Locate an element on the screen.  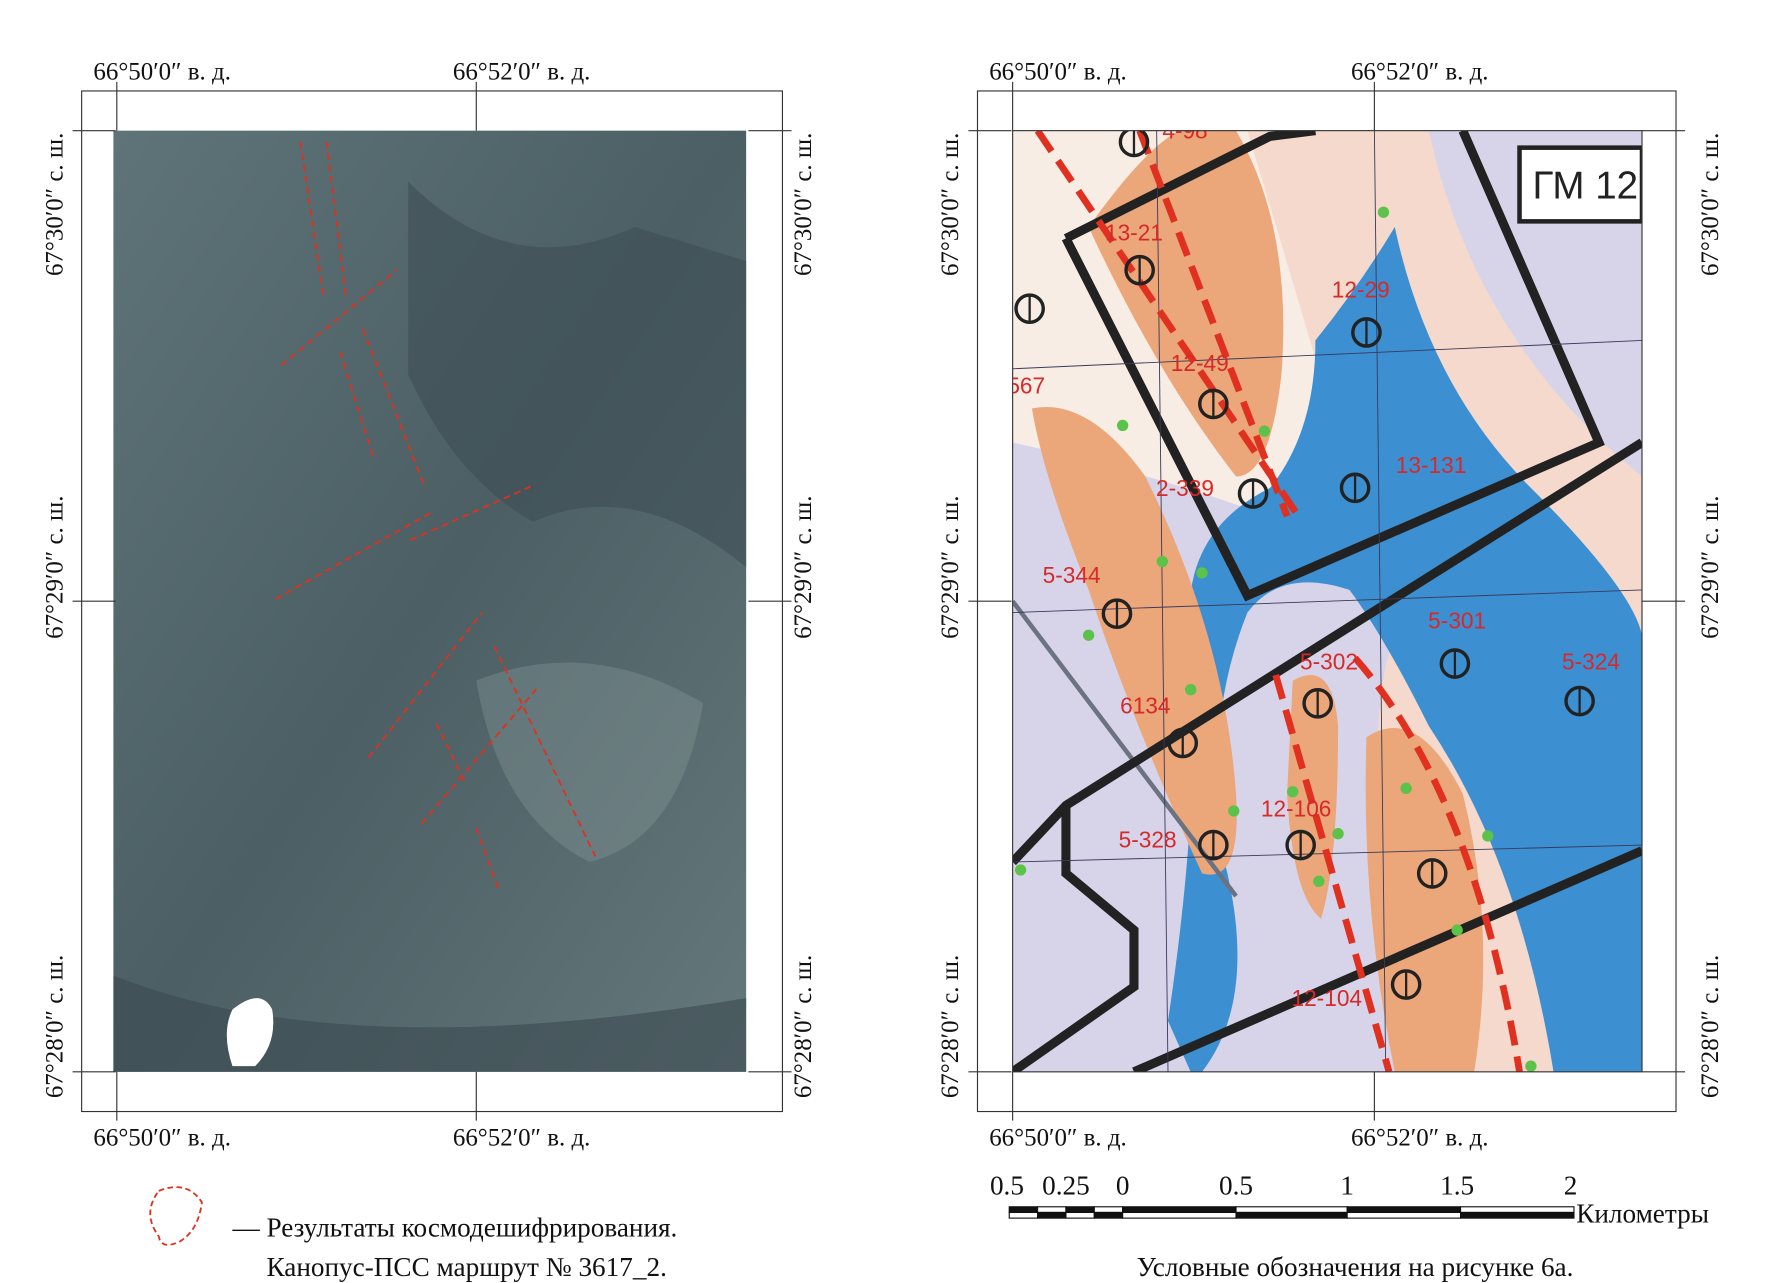
scale-label: 1 is located at coordinates (1347, 1185).